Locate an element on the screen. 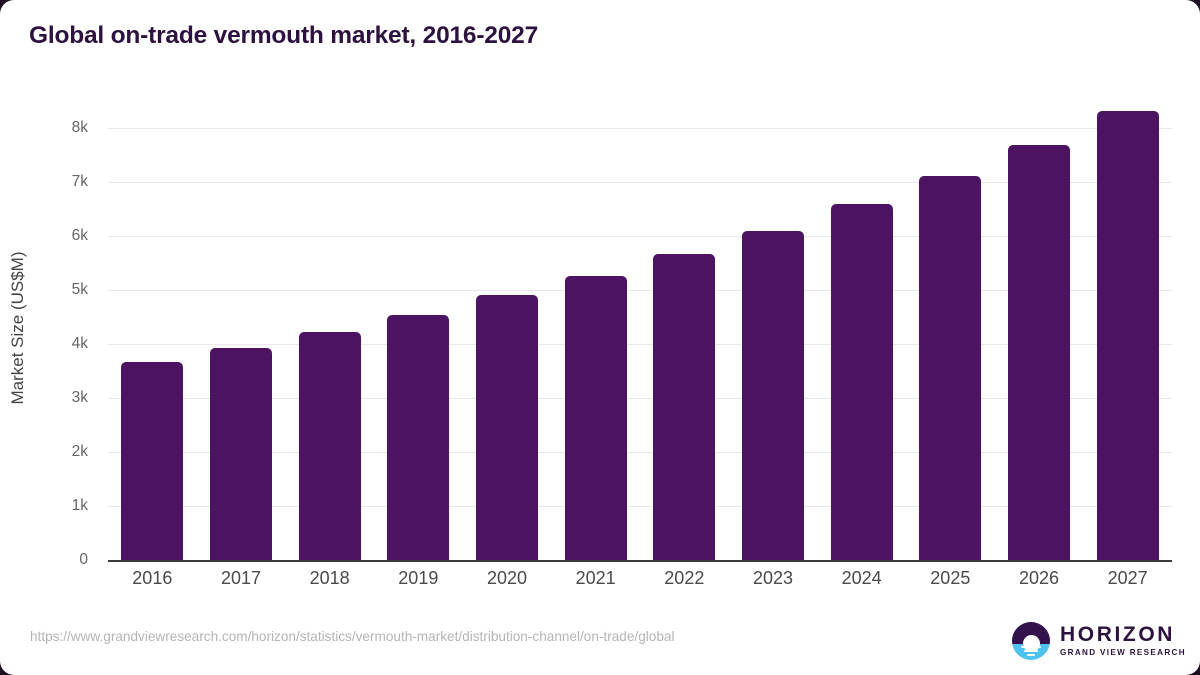  y-axis-title: Market Size (US$M) is located at coordinates (17, 328).